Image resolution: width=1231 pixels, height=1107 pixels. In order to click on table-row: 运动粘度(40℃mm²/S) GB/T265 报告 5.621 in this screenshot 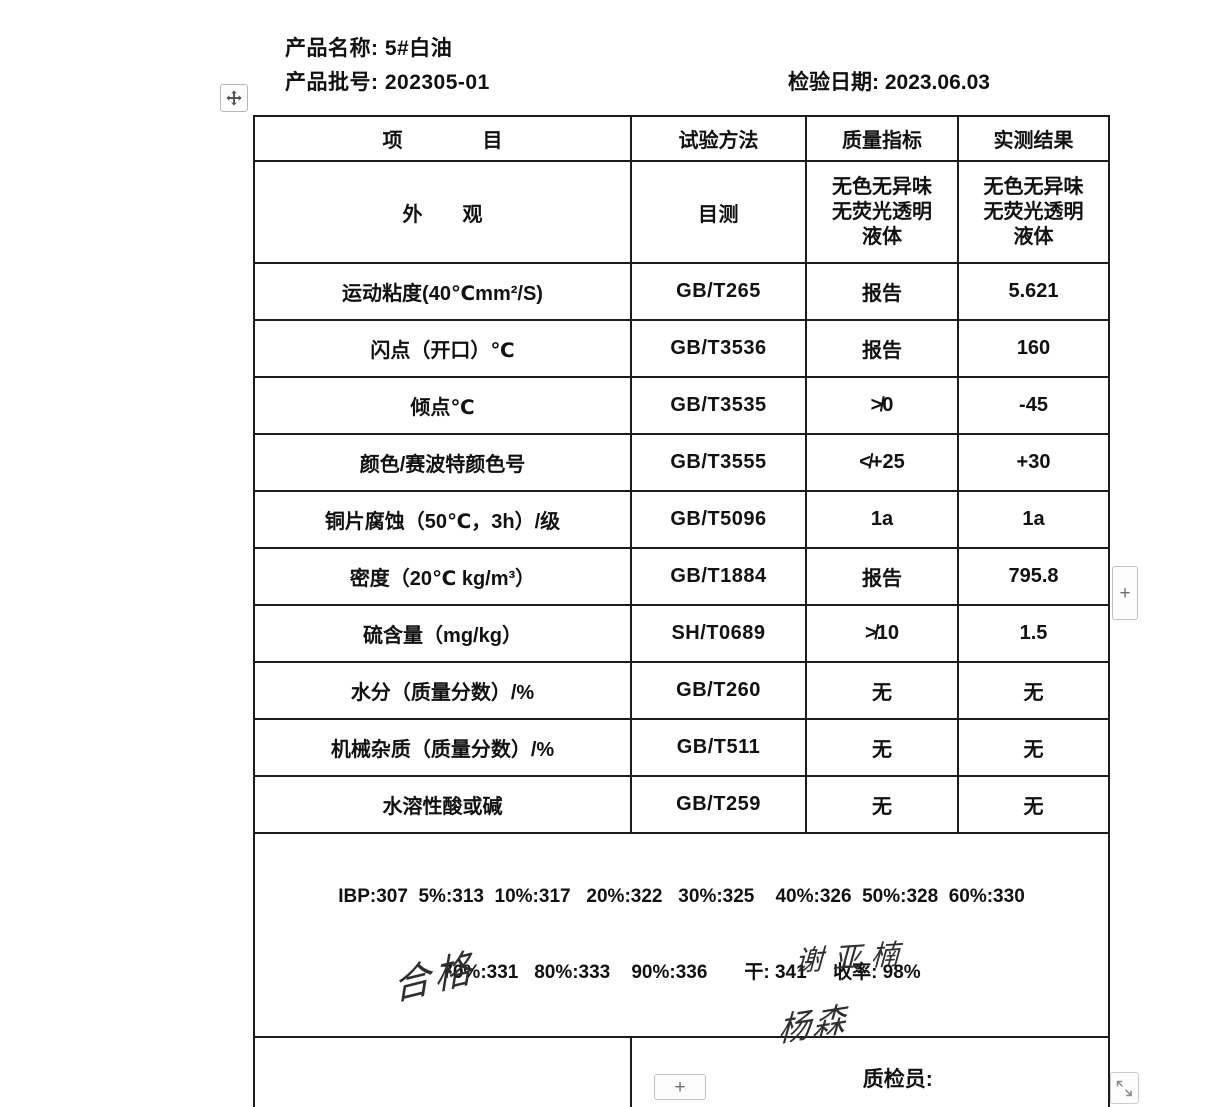, I will do `click(681, 291)`.